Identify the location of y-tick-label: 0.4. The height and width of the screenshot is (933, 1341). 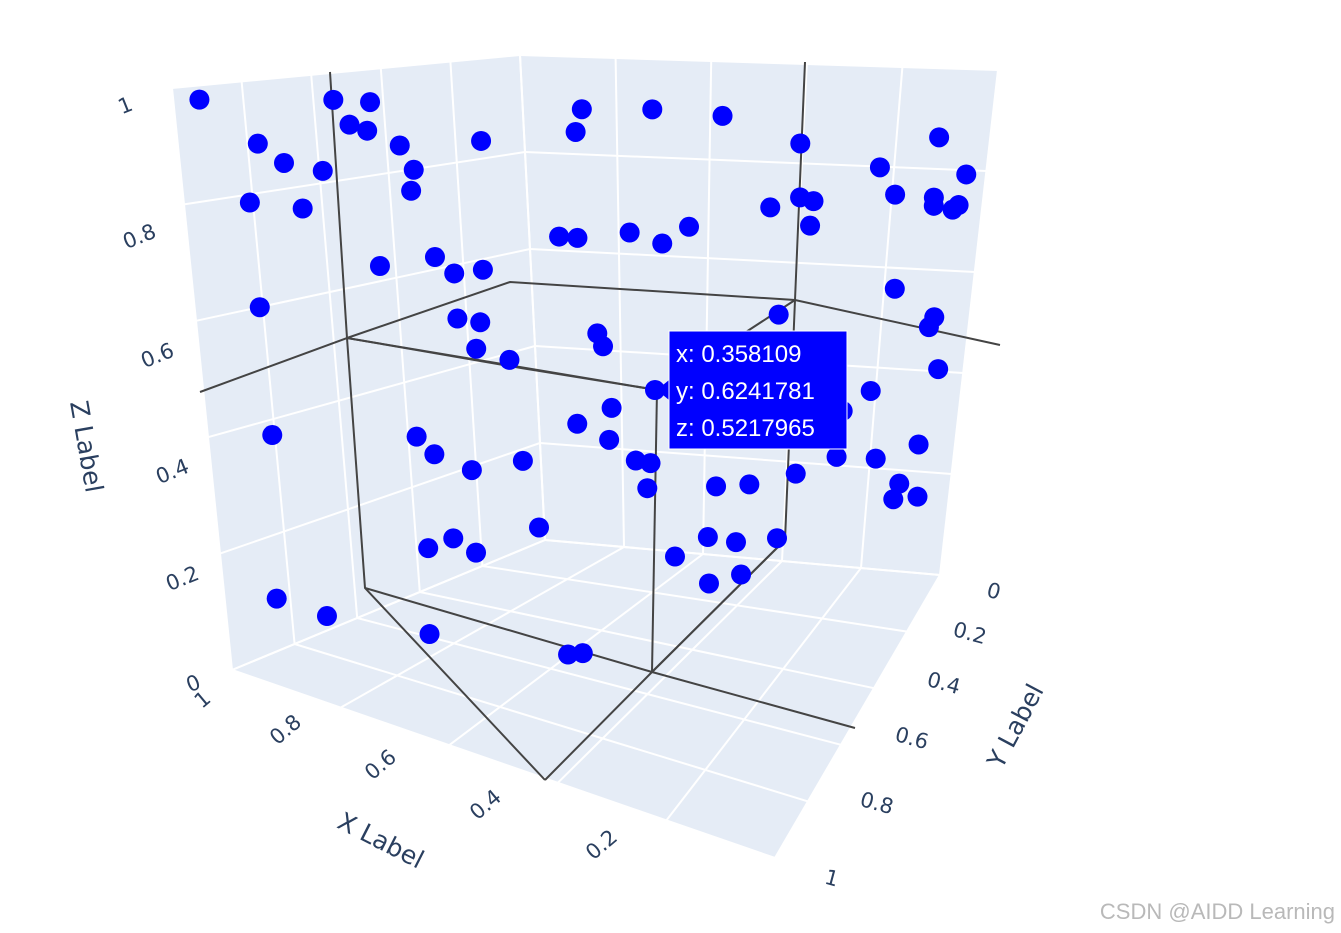
(944, 683).